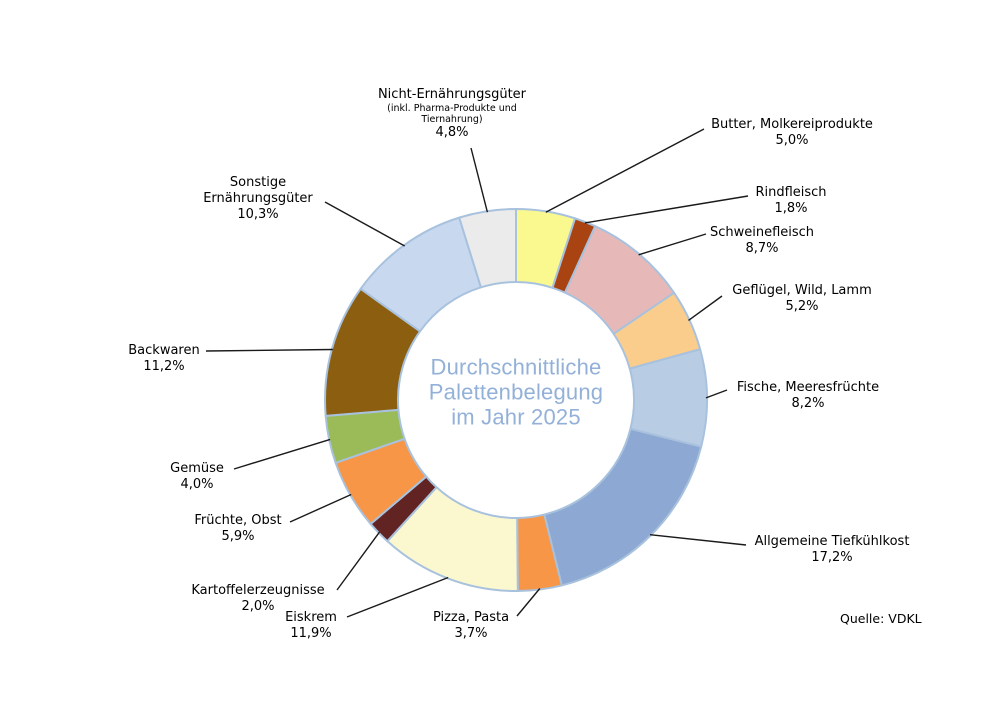 The width and height of the screenshot is (1000, 706). Describe the element at coordinates (258, 606) in the screenshot. I see `slice-label-pct: 2,0%` at that location.